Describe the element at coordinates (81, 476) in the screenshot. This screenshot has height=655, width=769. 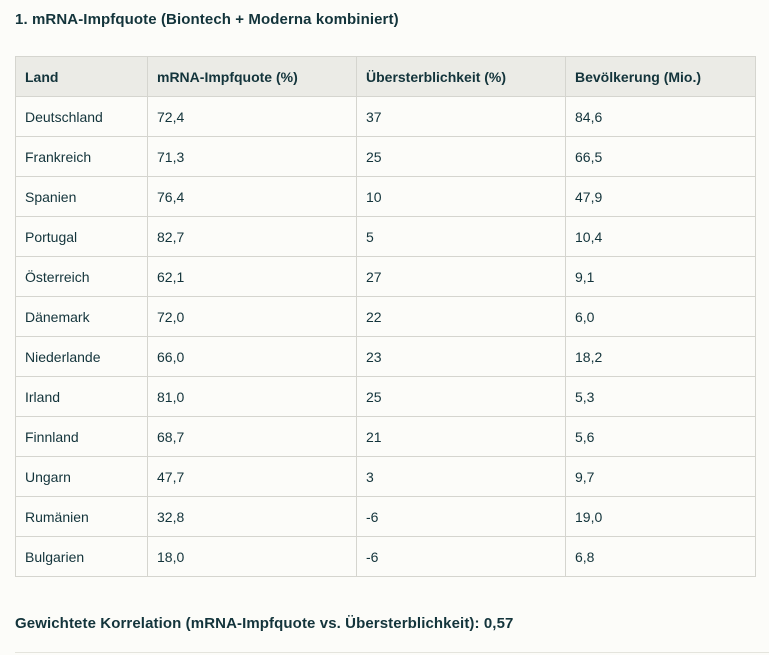
I see `country-cell: Ungarn` at that location.